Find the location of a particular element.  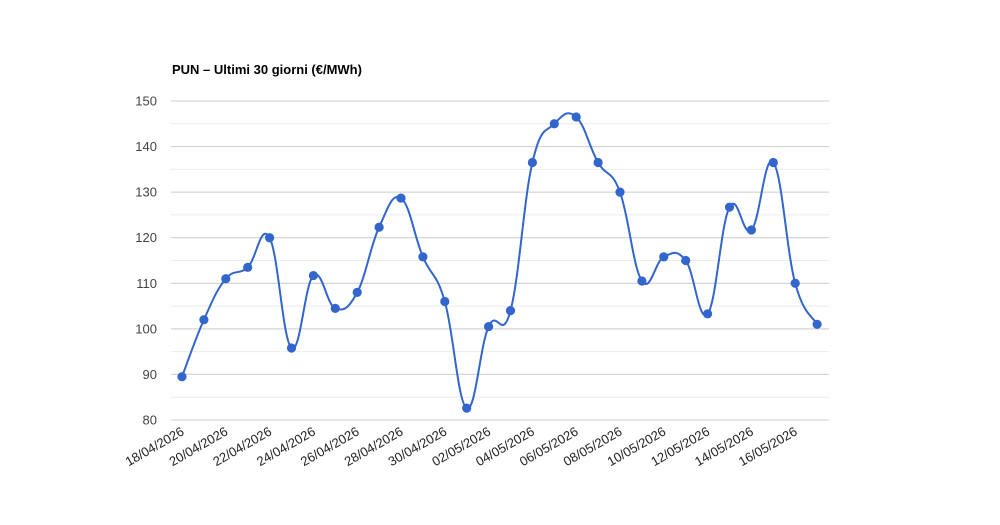

y-tick-label: 90 is located at coordinates (150, 374).